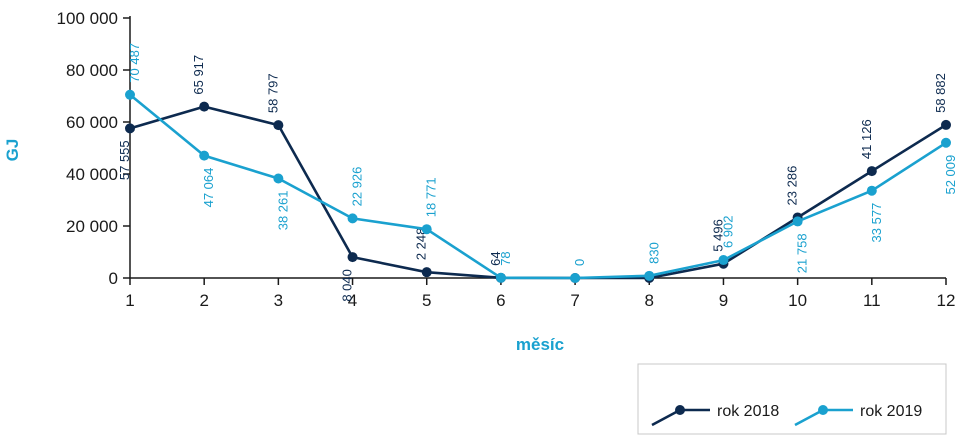 The height and width of the screenshot is (438, 958). Describe the element at coordinates (574, 300) in the screenshot. I see `x-tick-label: 7` at that location.